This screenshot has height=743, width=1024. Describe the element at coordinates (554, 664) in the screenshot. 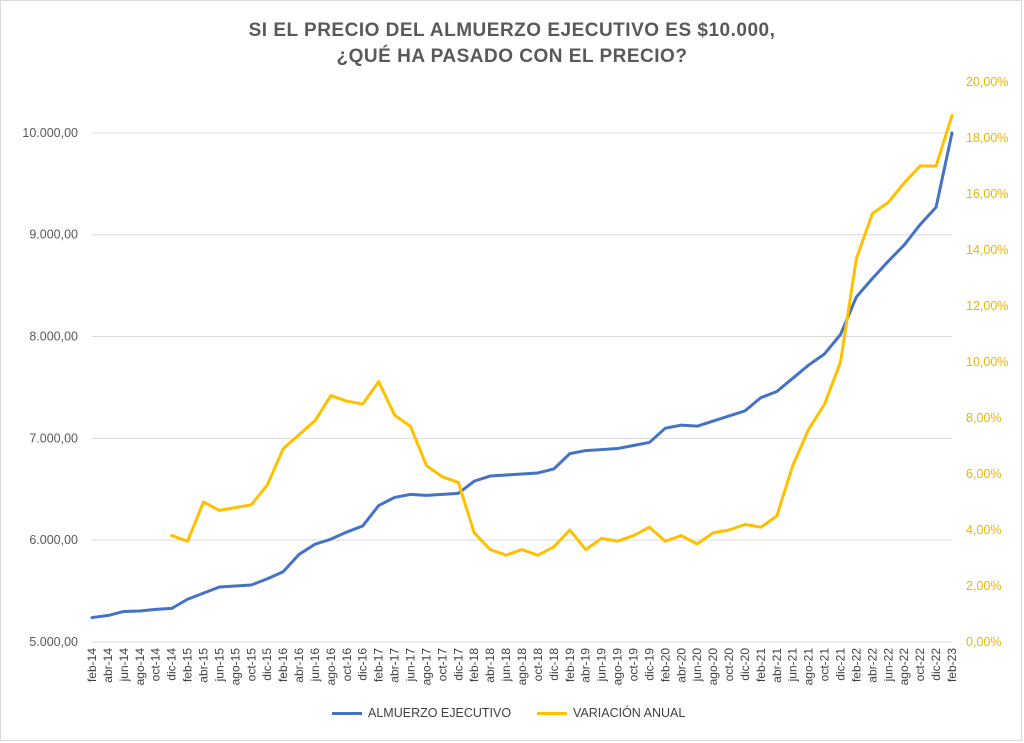

I see `x-tick-label: dic-18` at that location.